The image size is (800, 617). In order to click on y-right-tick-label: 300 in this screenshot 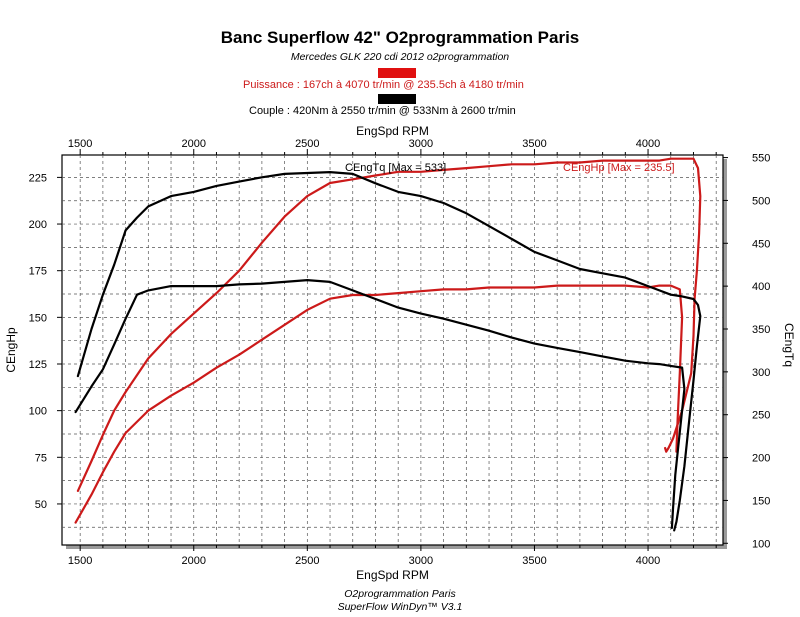, I will do `click(761, 373)`.